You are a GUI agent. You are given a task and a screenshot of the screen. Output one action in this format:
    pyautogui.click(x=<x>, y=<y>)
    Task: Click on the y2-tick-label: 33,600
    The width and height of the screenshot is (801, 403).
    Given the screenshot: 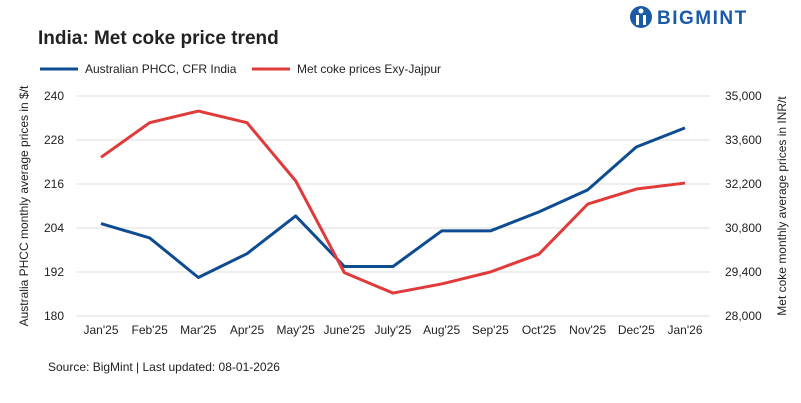 What is the action you would take?
    pyautogui.click(x=743, y=140)
    